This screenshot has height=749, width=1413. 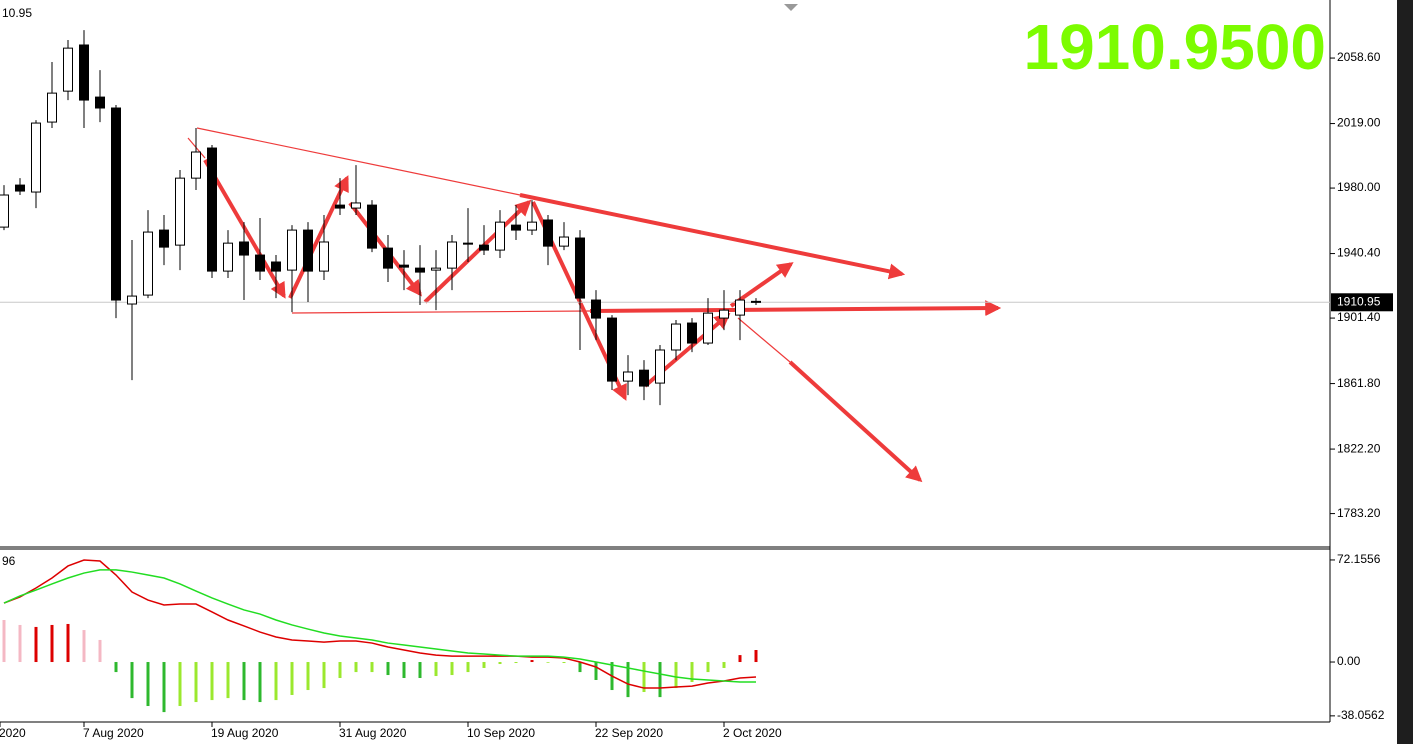 What do you see at coordinates (373, 733) in the screenshot?
I see `x-tick-label: 31 Aug 2020` at bounding box center [373, 733].